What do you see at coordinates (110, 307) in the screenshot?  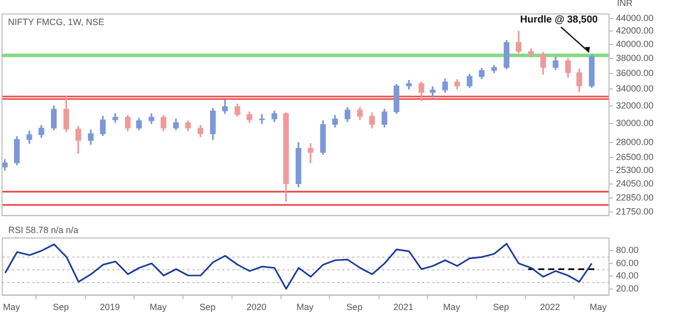 I see `x-tick-label: 2019` at bounding box center [110, 307].